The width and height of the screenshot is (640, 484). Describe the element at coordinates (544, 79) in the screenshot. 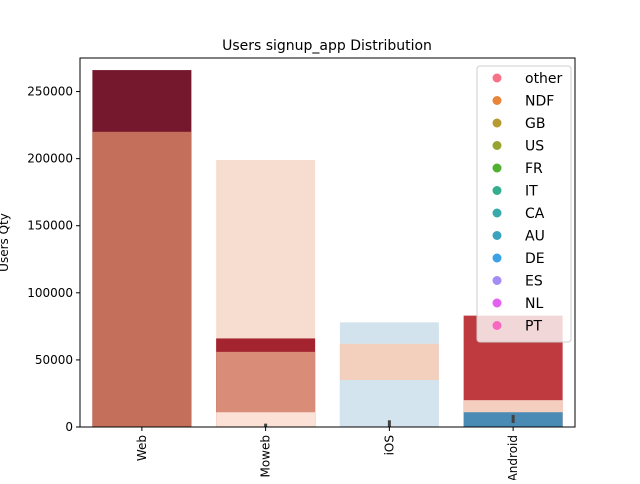

I see `legend-label-other: other` at that location.